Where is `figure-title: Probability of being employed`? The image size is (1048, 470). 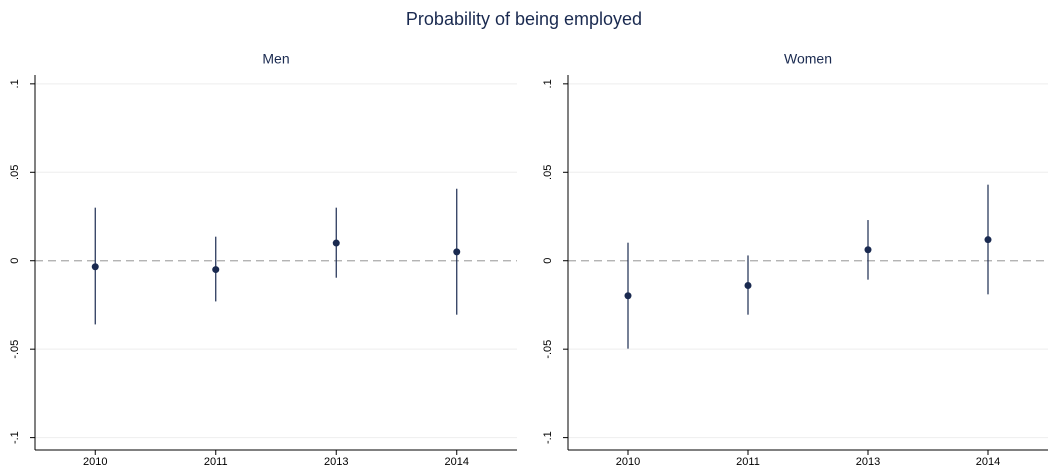 figure-title: Probability of being employed is located at coordinates (524, 19).